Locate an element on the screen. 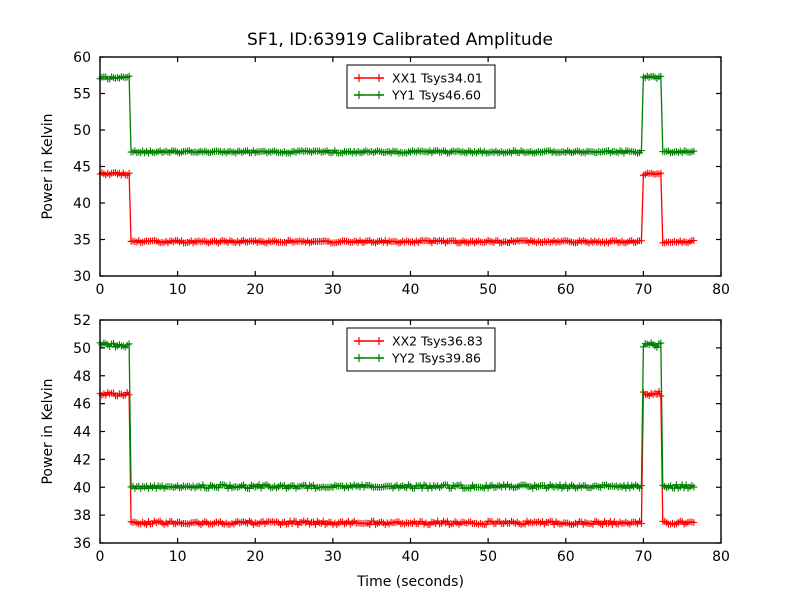 The height and width of the screenshot is (600, 800). y-tick-label: 36 is located at coordinates (82, 544).